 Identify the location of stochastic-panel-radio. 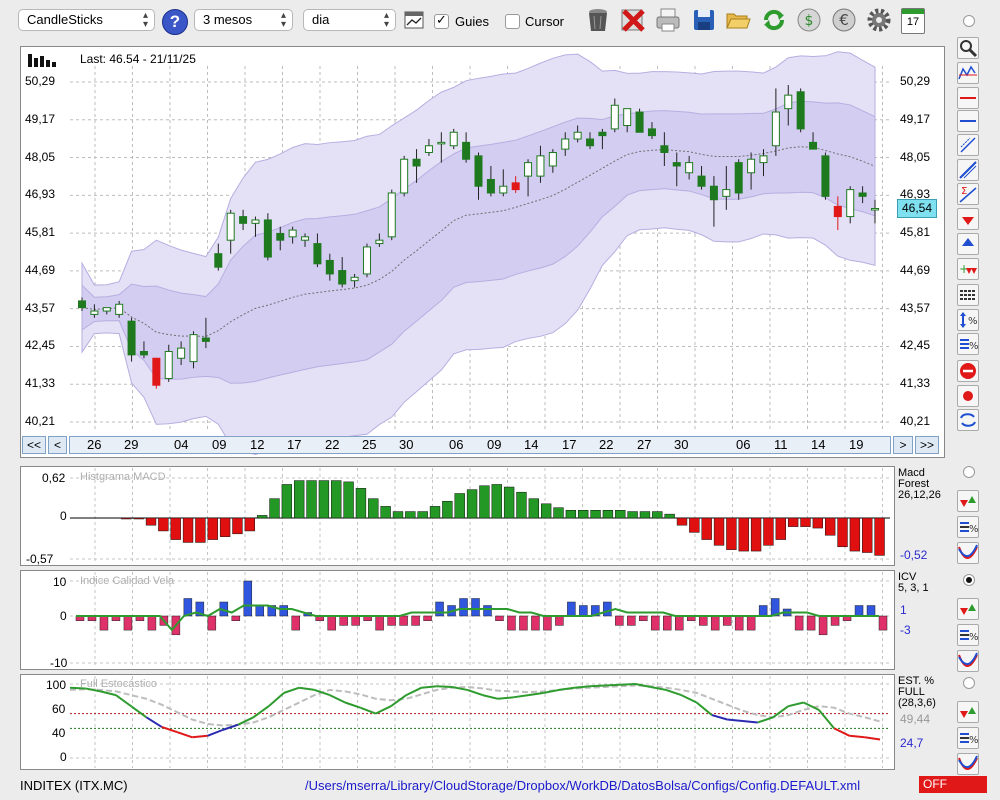
(969, 683).